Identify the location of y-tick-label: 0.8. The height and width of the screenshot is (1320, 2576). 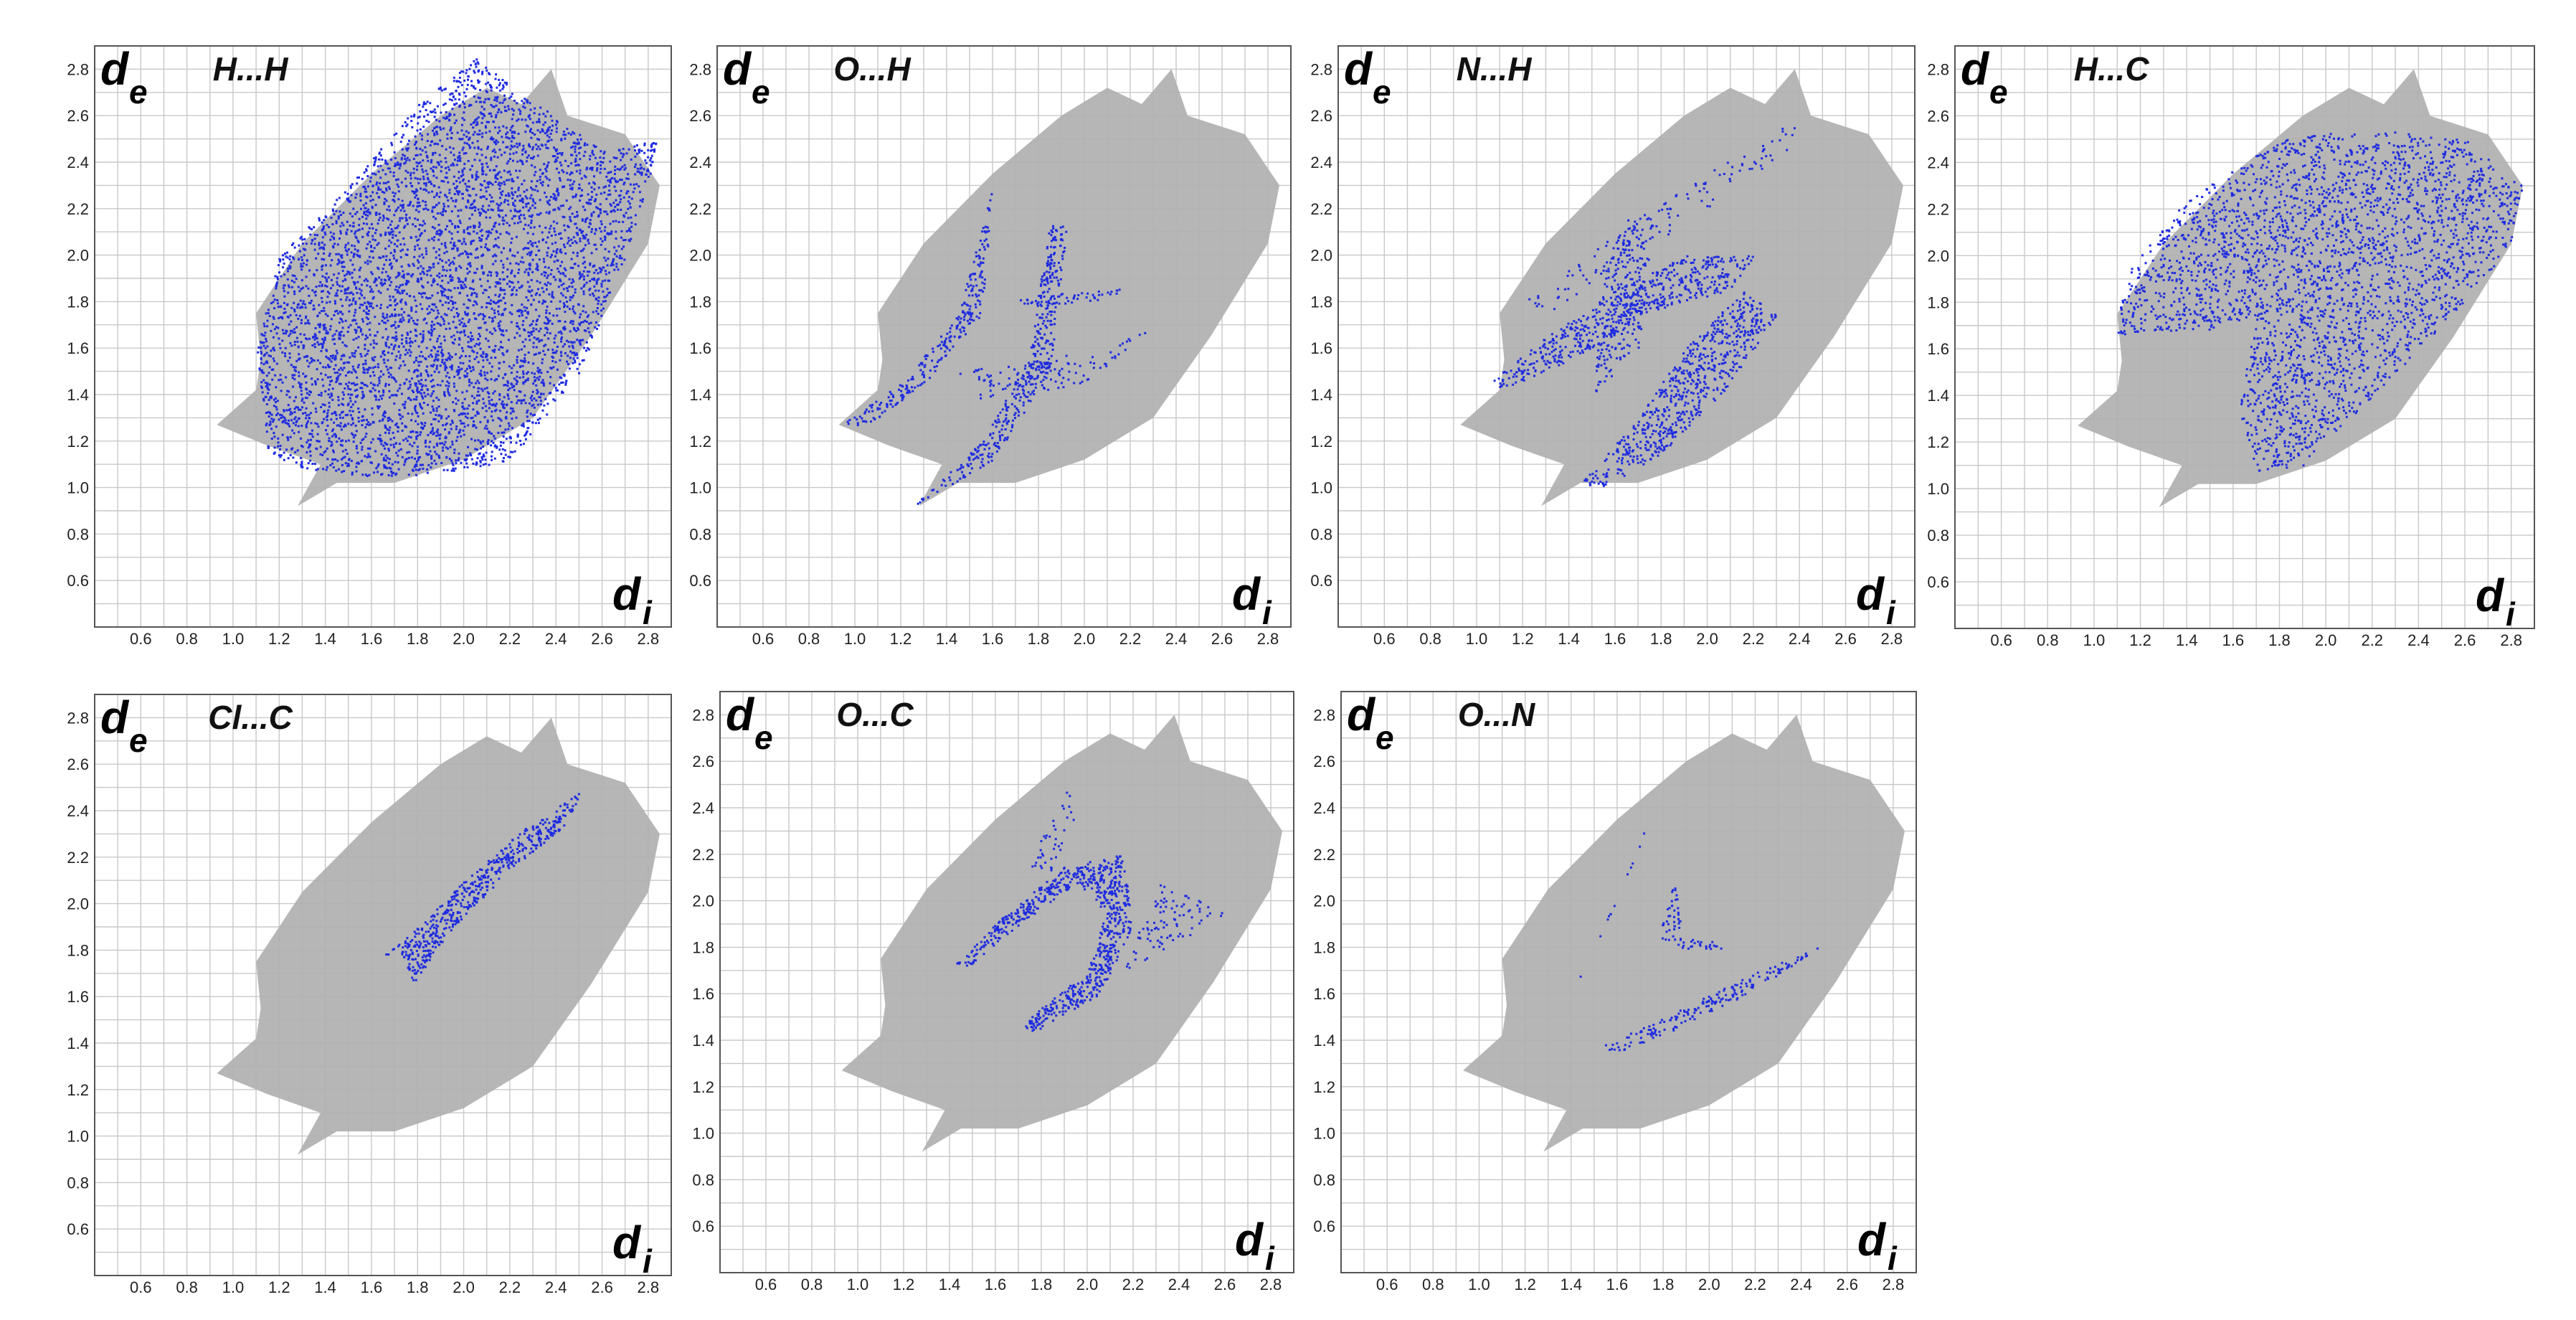
(700, 534).